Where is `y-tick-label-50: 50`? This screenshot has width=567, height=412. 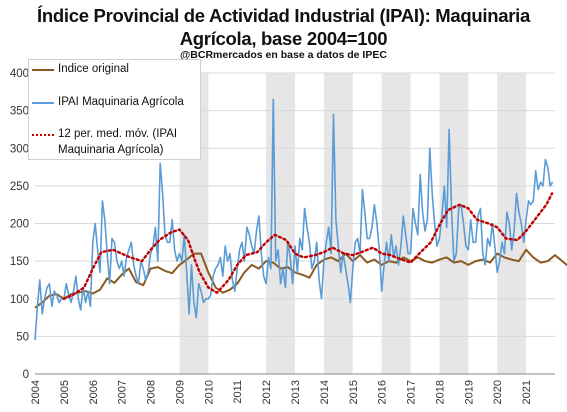 y-tick-label-50: 50 is located at coordinates (22, 337).